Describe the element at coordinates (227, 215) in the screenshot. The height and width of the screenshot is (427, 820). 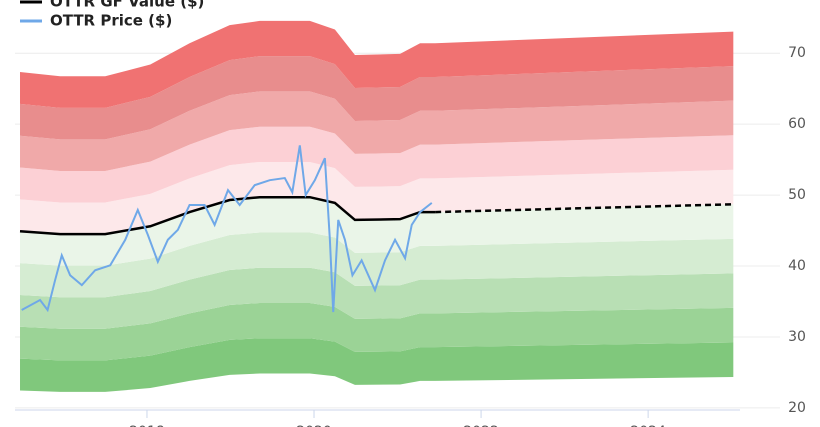
I see `series-line` at that location.